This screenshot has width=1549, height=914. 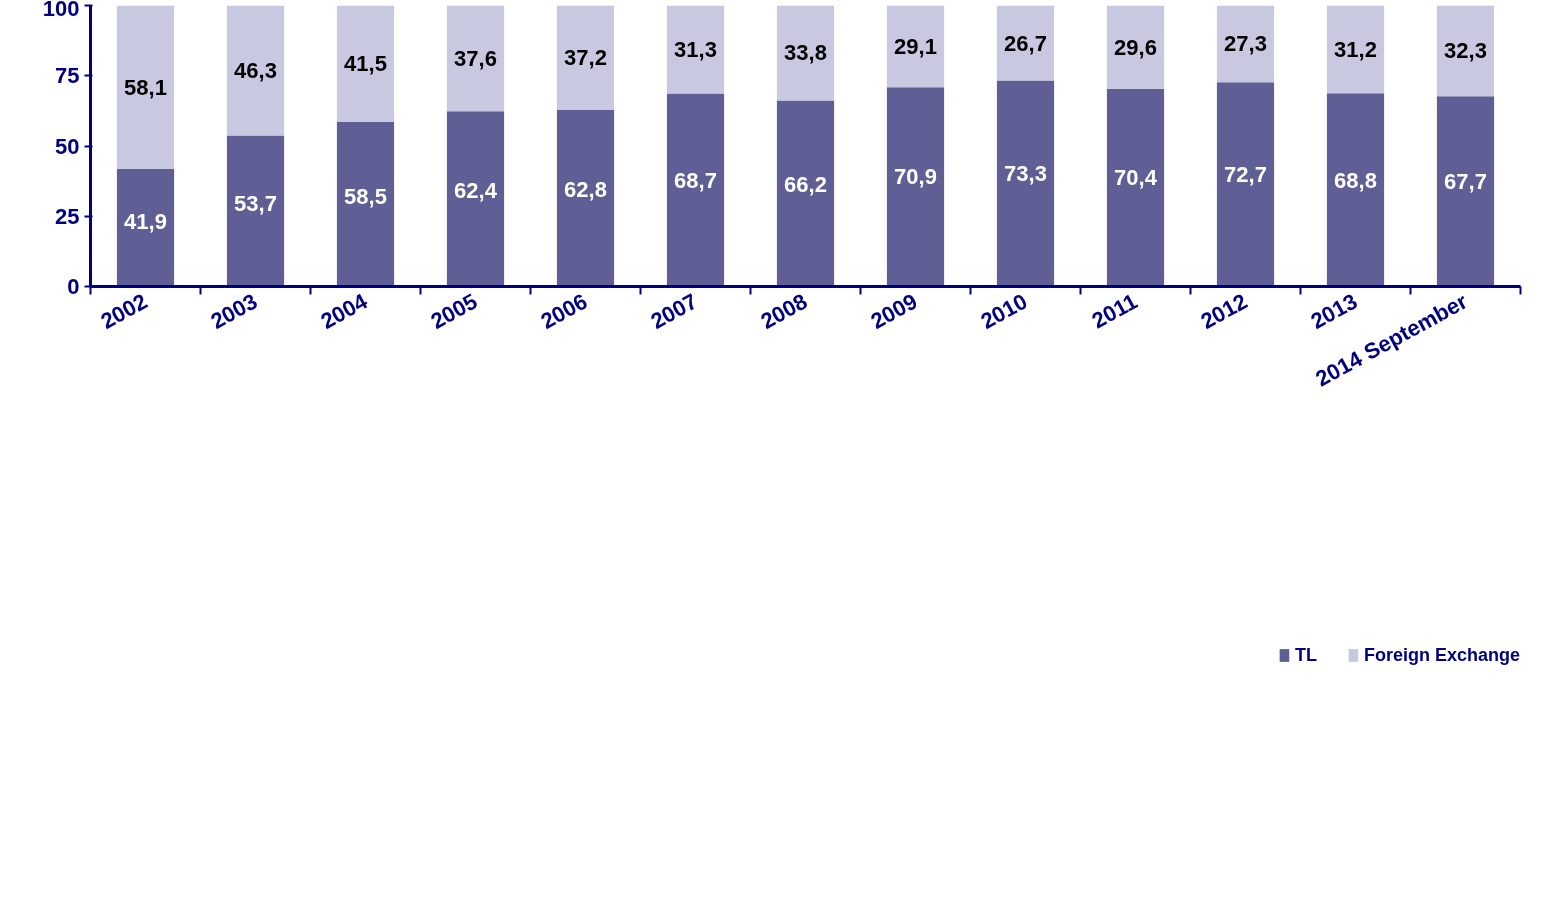 What do you see at coordinates (61, 10) in the screenshot?
I see `y-tick-label: 100` at bounding box center [61, 10].